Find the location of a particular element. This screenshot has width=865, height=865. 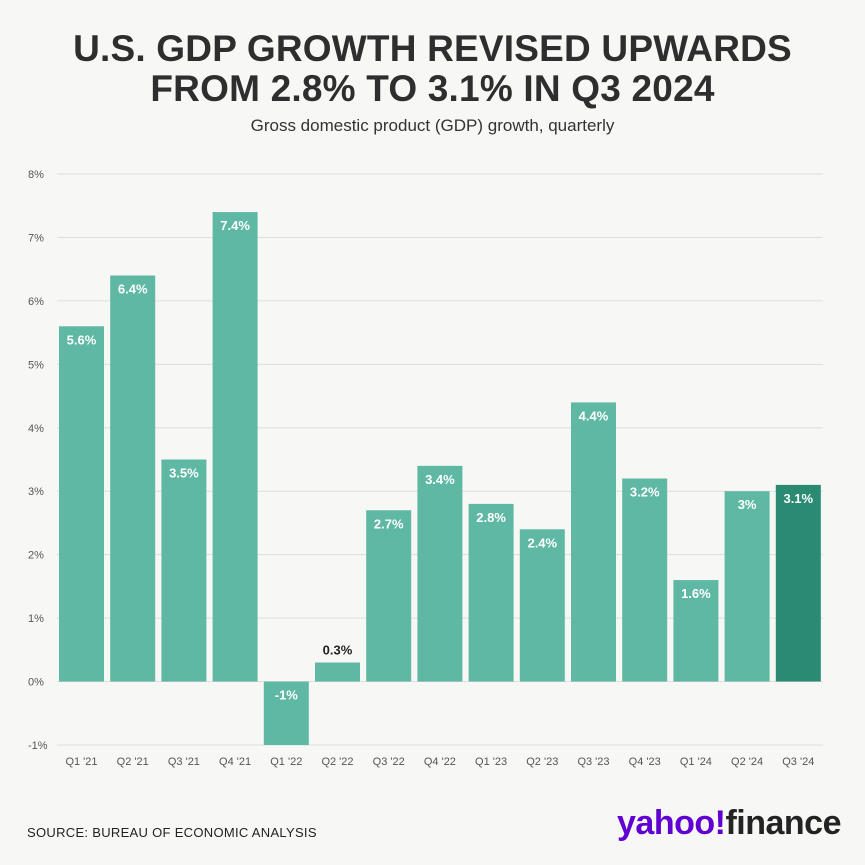

y-tick-label: 6% is located at coordinates (36, 302).